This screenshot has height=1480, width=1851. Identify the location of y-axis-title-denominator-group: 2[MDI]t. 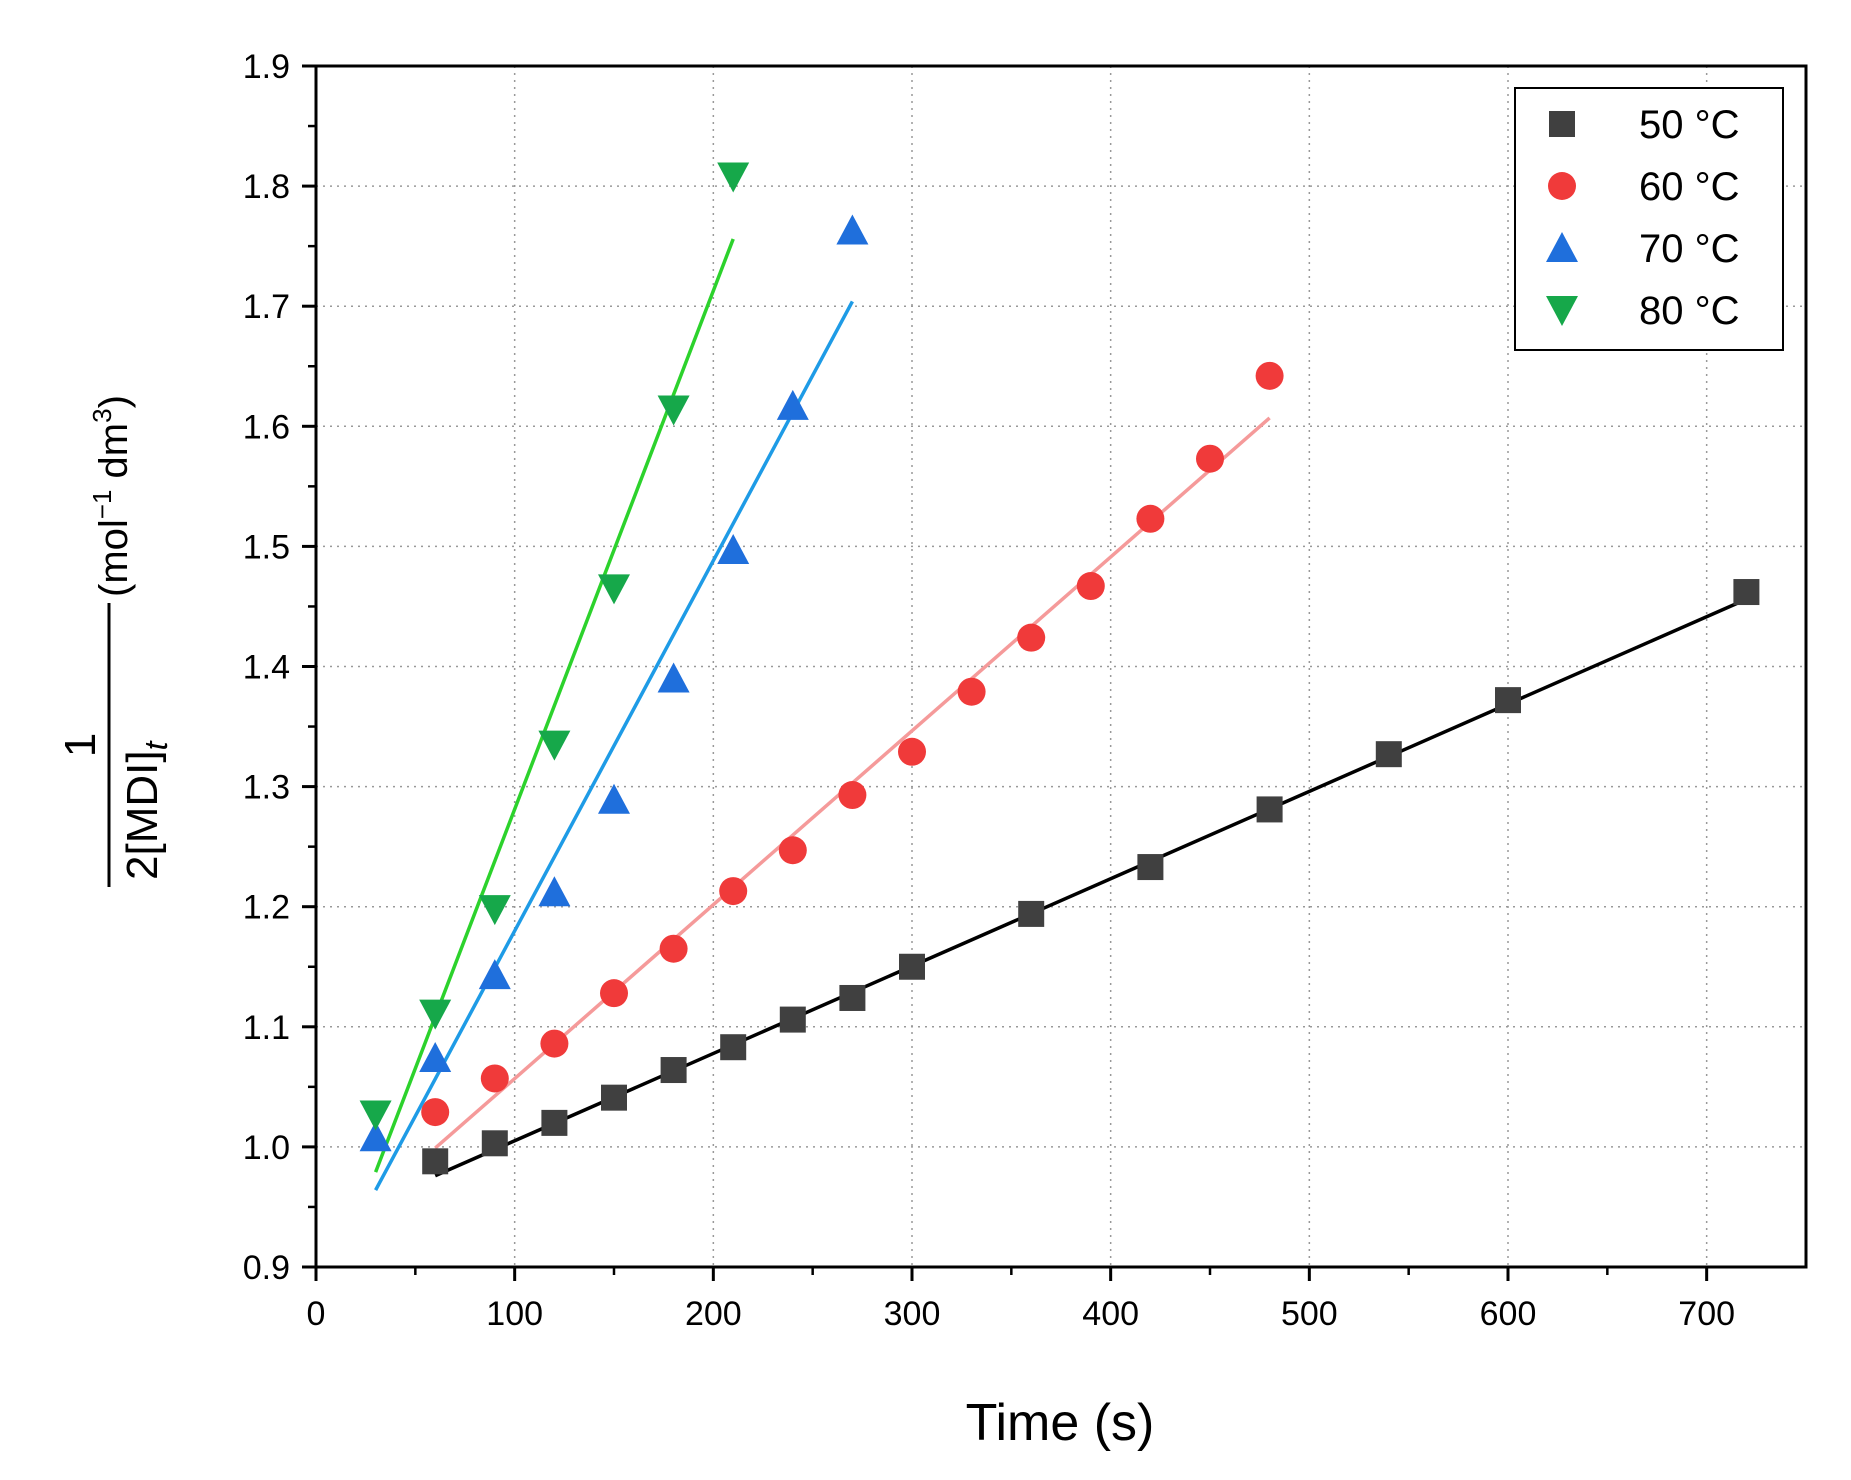
(146, 810).